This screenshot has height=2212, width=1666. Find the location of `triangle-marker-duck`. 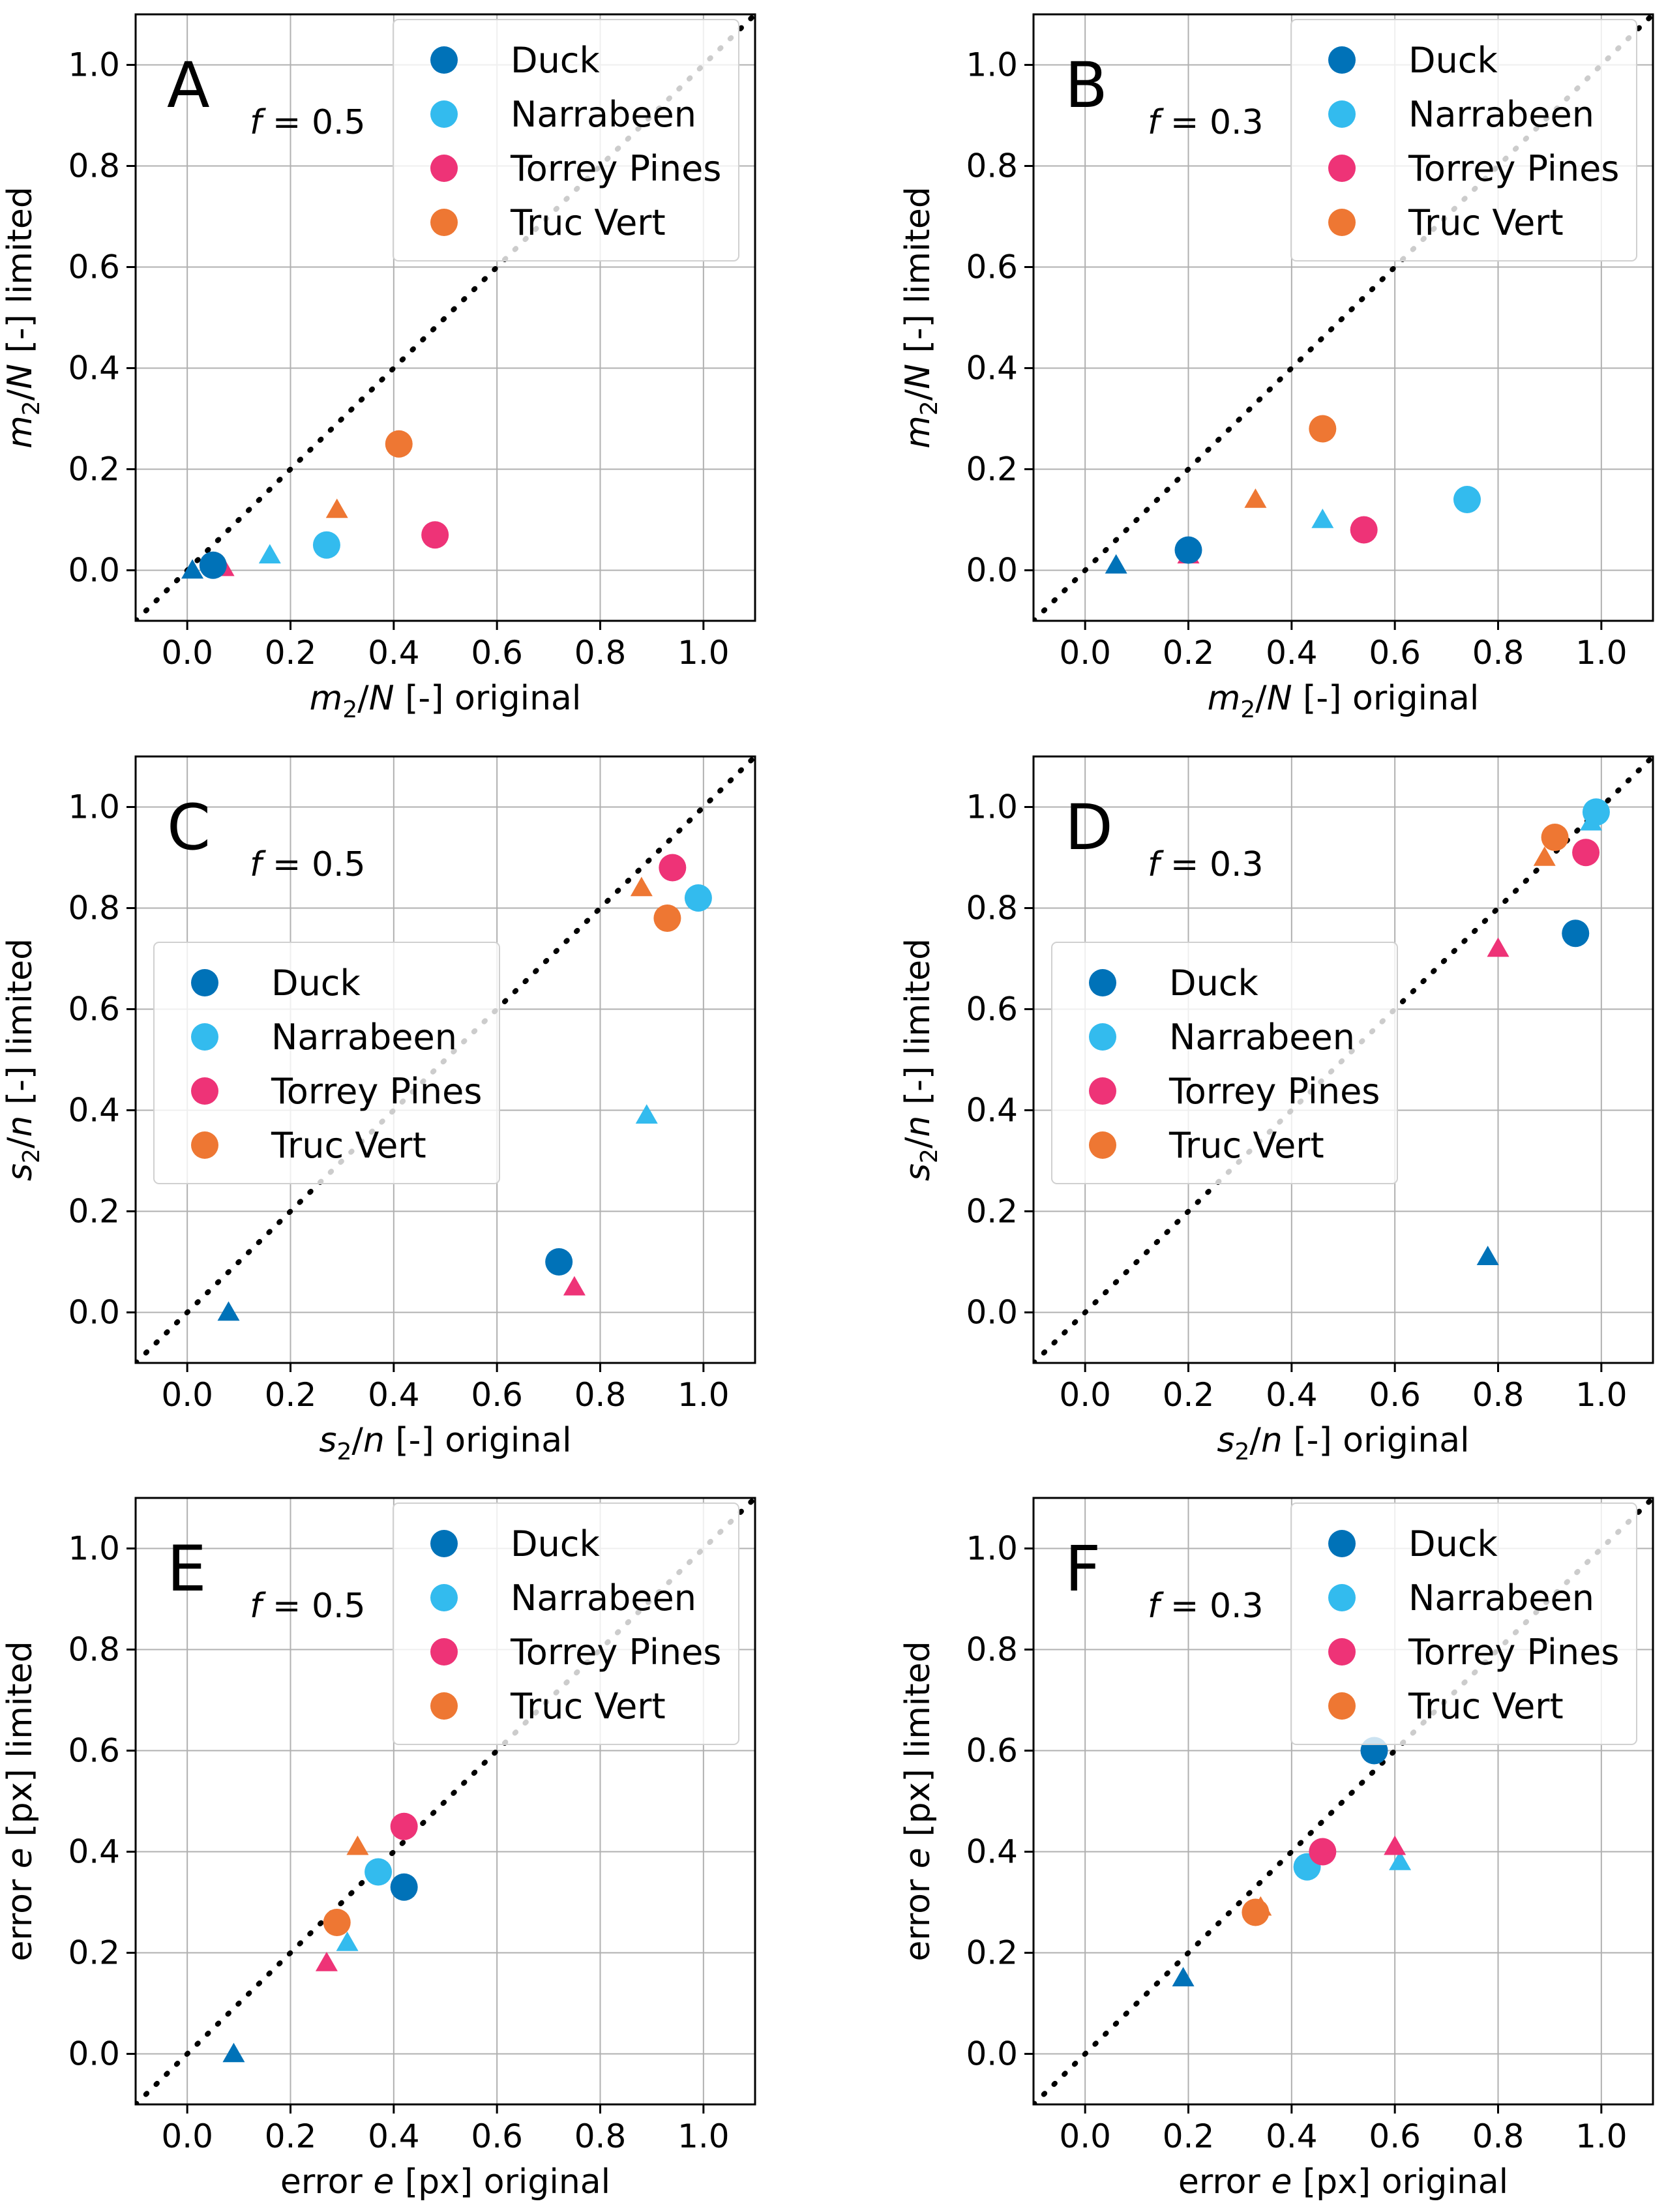

triangle-marker-duck is located at coordinates (1116, 564).